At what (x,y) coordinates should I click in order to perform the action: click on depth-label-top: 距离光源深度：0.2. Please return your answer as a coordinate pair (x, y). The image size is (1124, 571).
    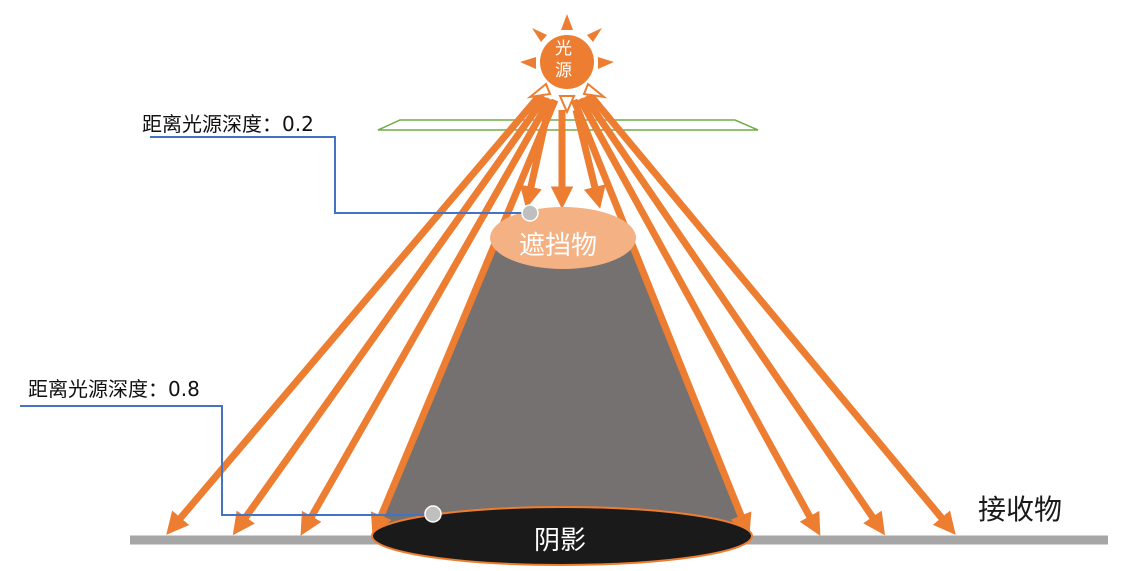
    Looking at the image, I should click on (228, 124).